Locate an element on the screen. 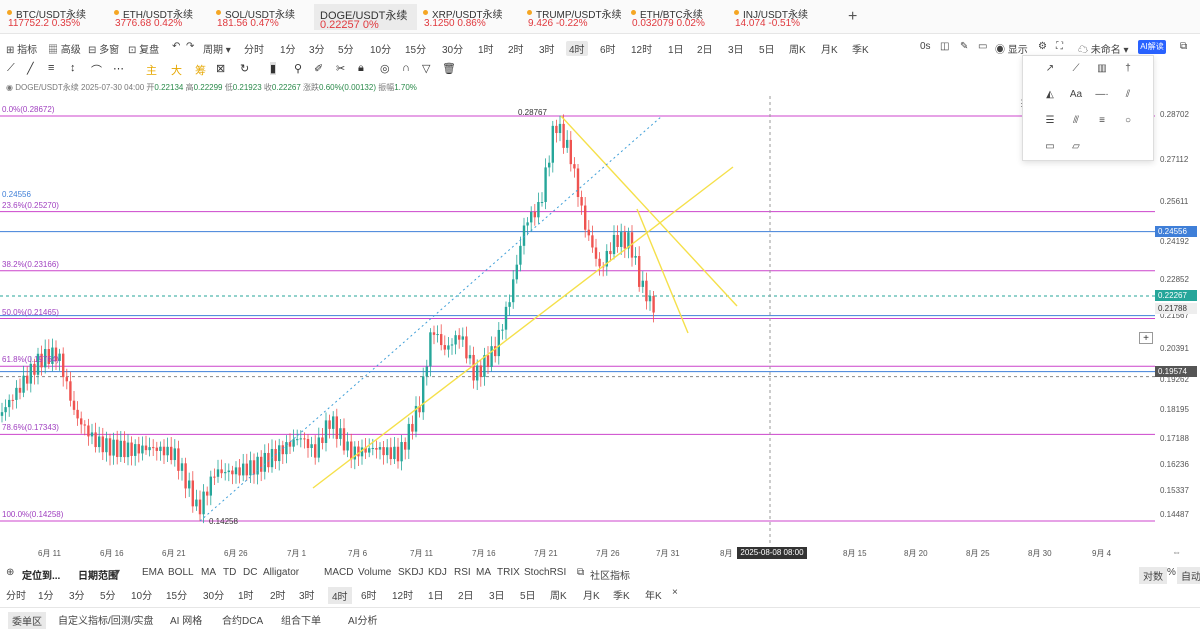 Image resolution: width=1200 pixels, height=630 pixels. bottom-interval-3: 5分 is located at coordinates (108, 596).